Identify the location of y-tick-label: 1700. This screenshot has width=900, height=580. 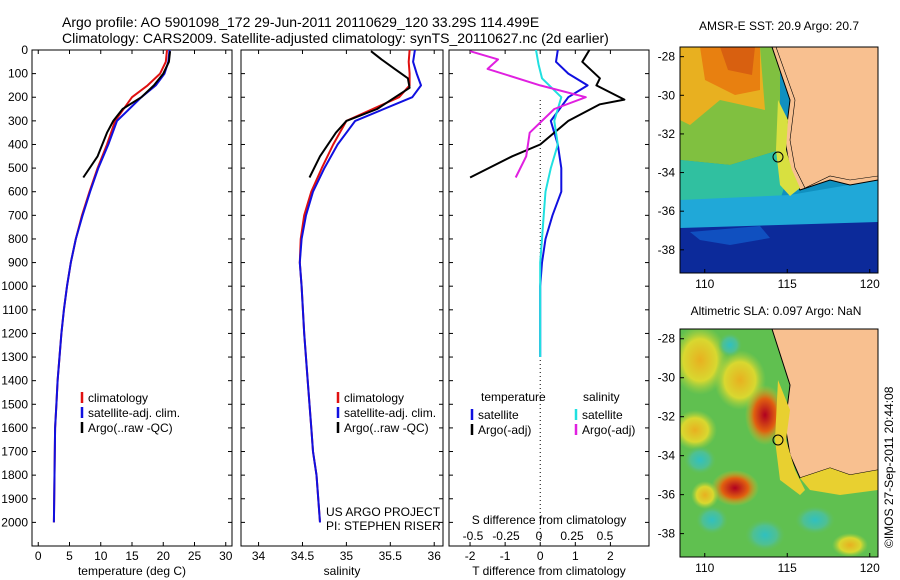
(14, 452).